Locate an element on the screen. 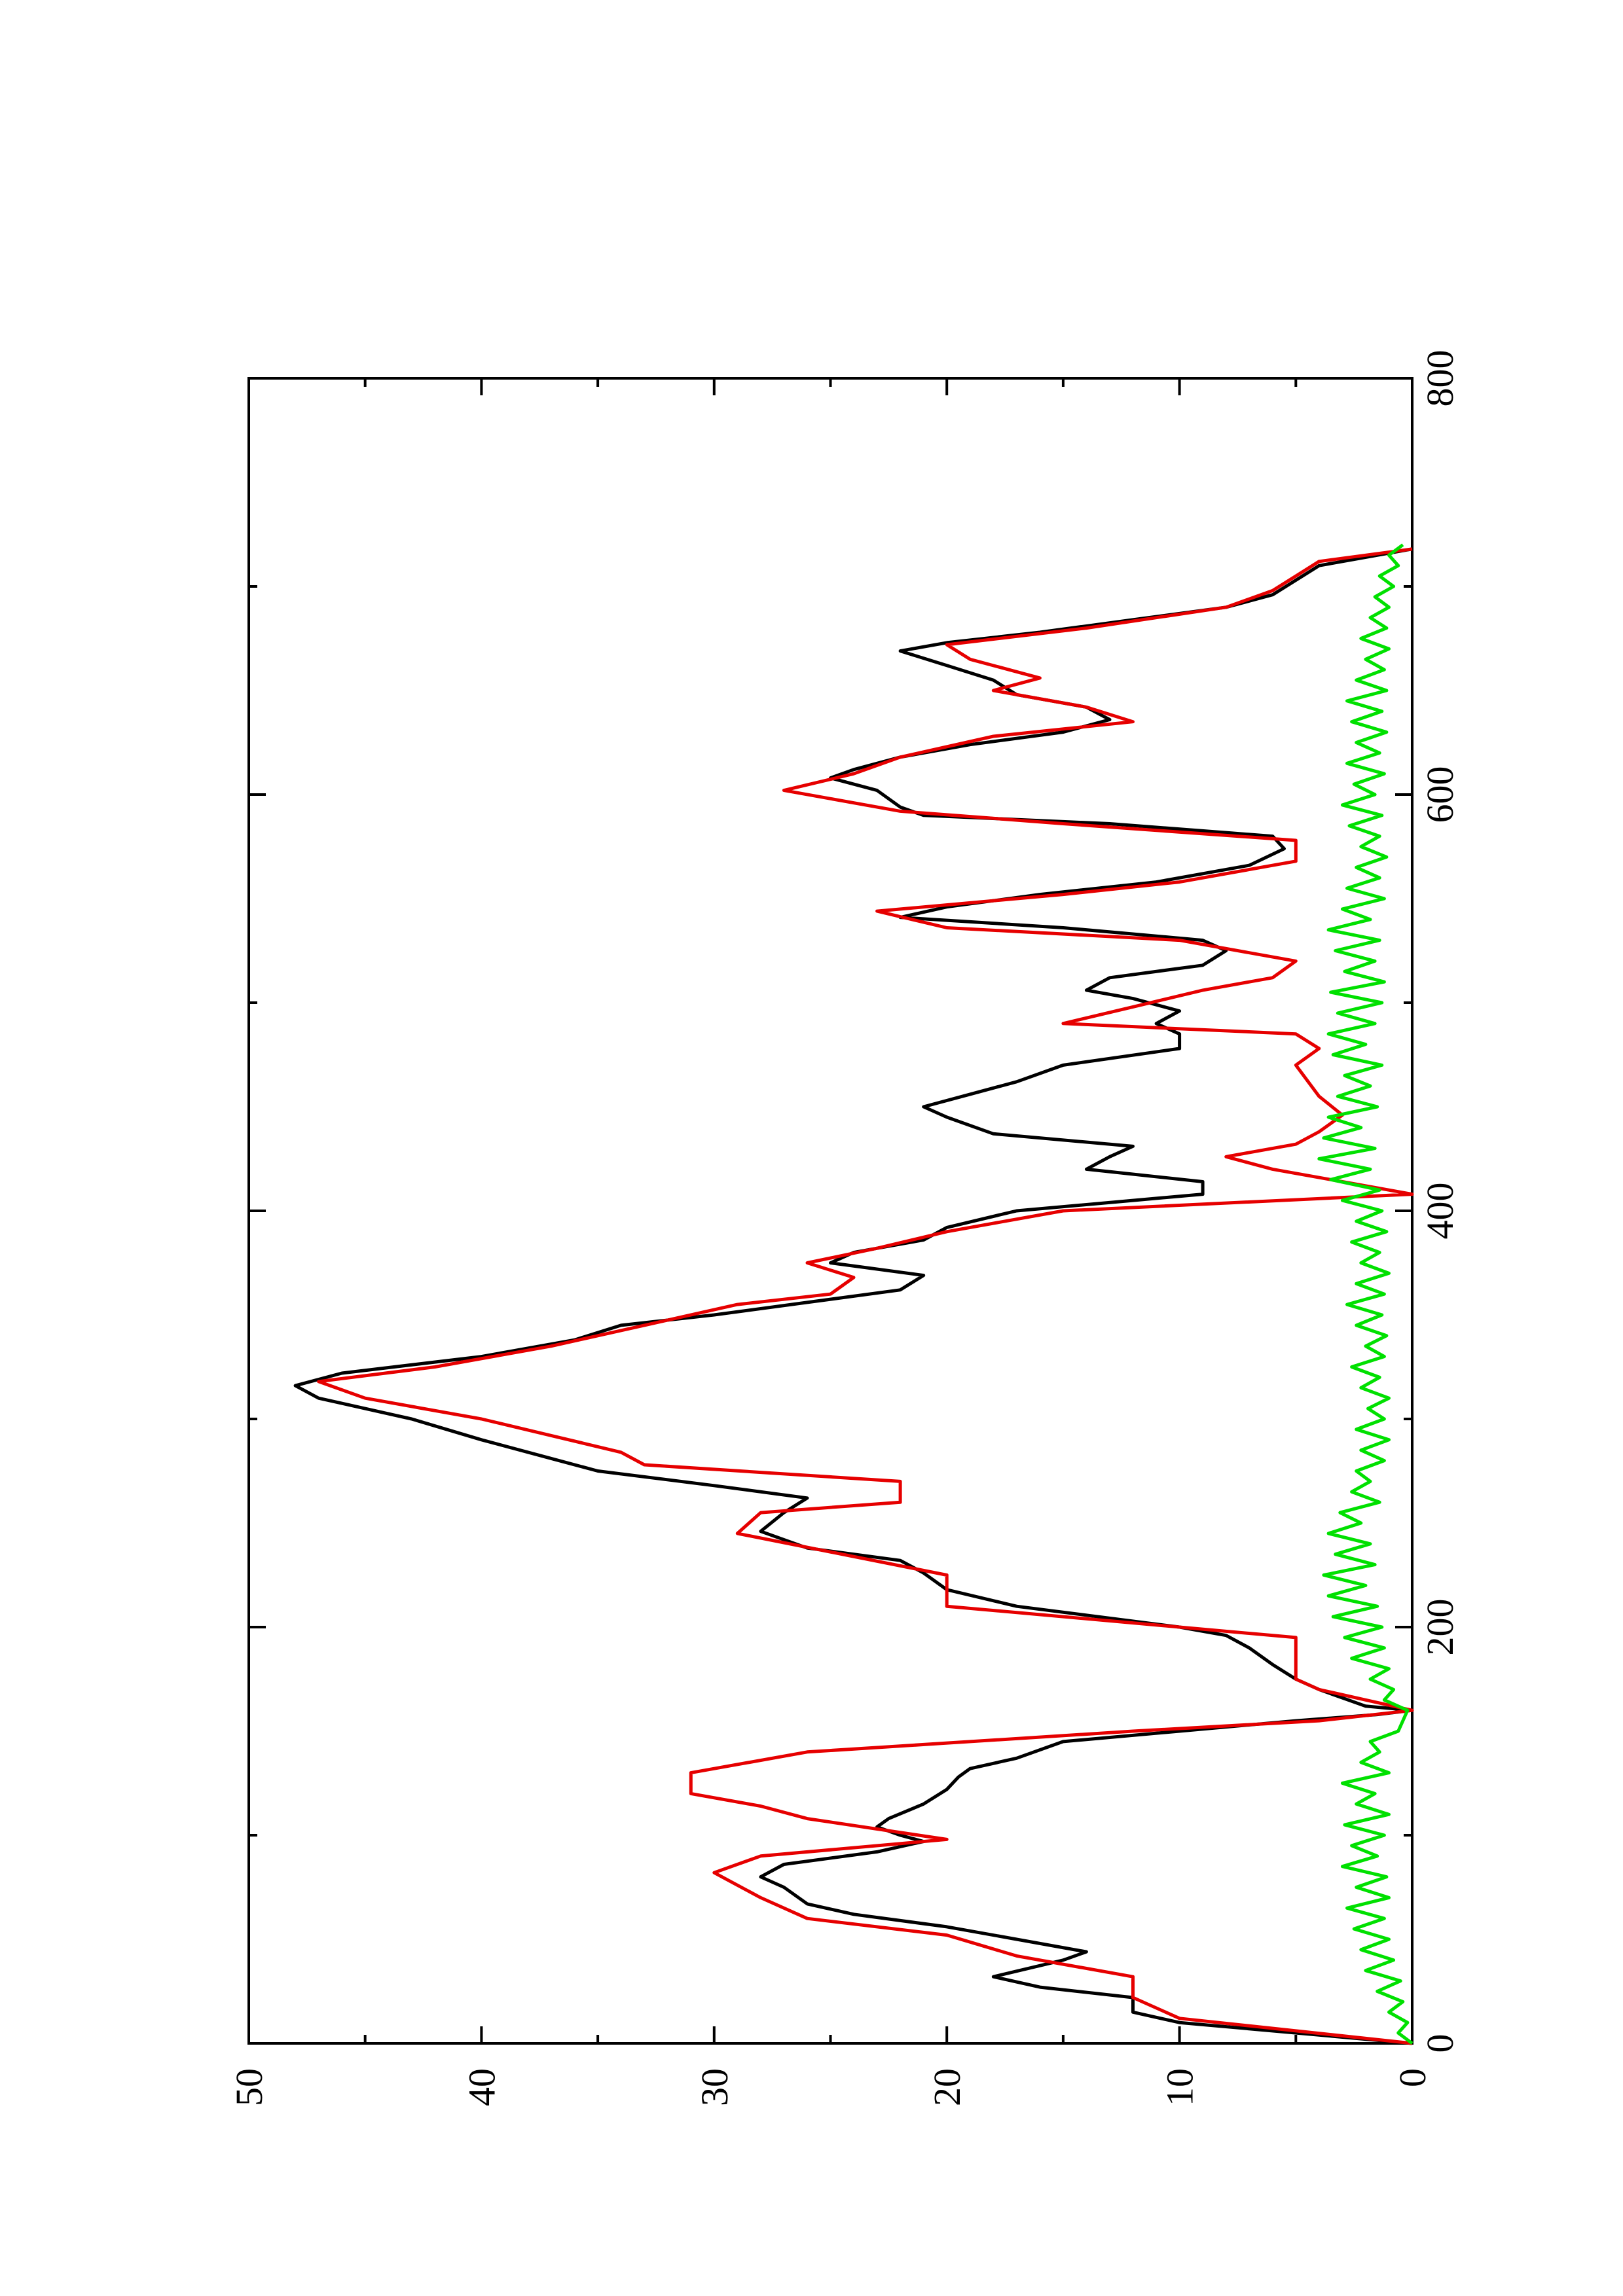 The height and width of the screenshot is (2296, 1623). x-tick-label: 600 is located at coordinates (1440, 795).